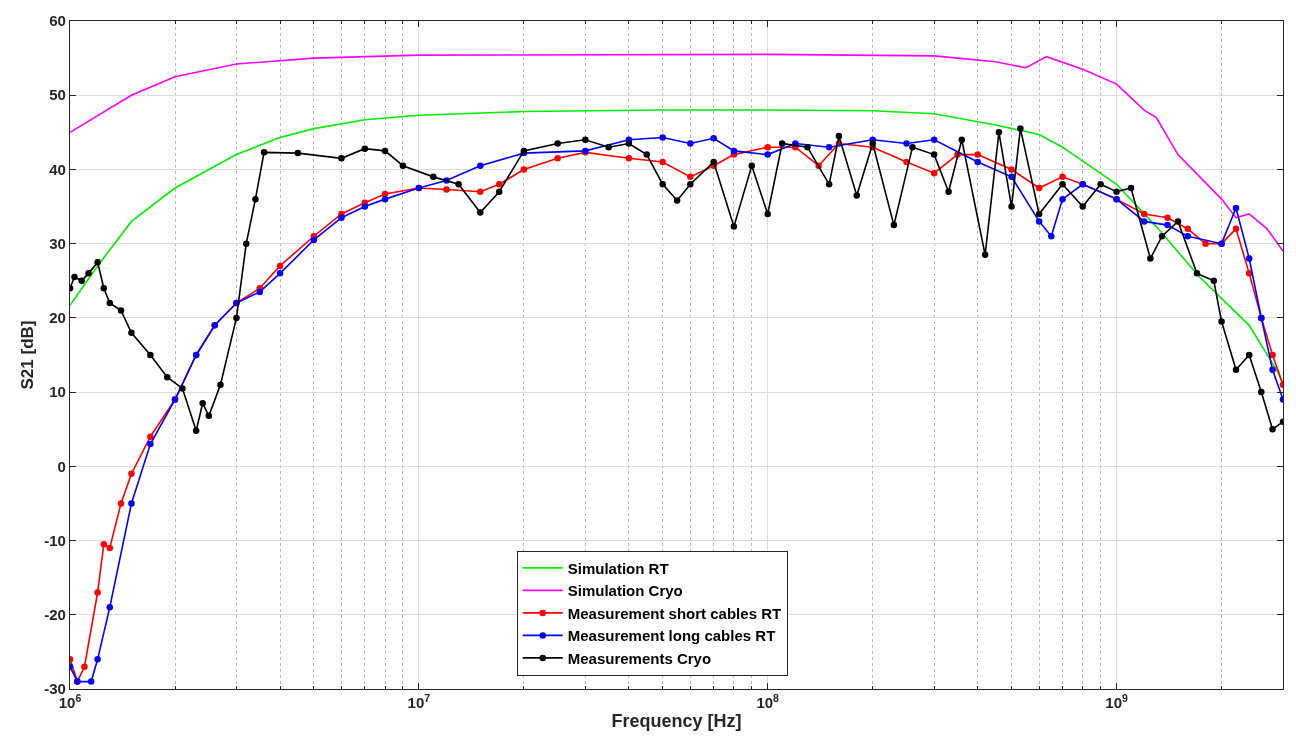 This screenshot has width=1296, height=749. What do you see at coordinates (419, 701) in the screenshot?
I see `x-tick-label: 10$^{7}$` at bounding box center [419, 701].